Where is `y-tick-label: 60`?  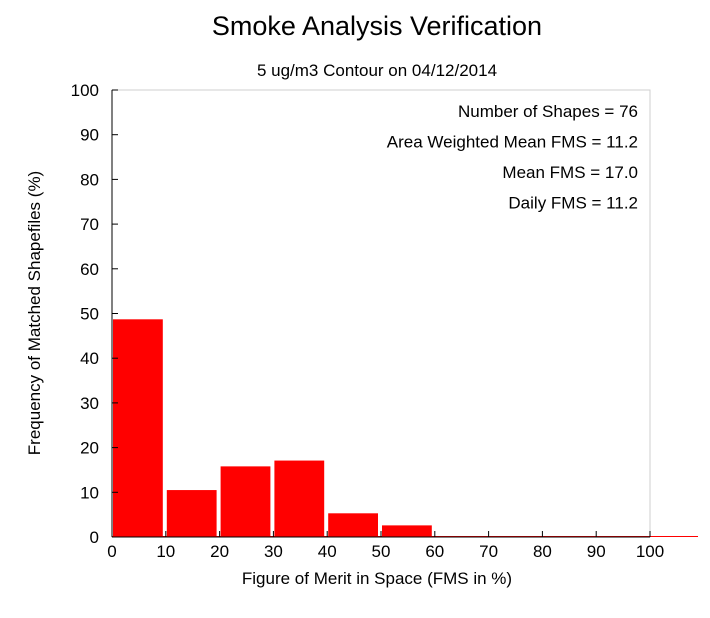 y-tick-label: 60 is located at coordinates (89, 269).